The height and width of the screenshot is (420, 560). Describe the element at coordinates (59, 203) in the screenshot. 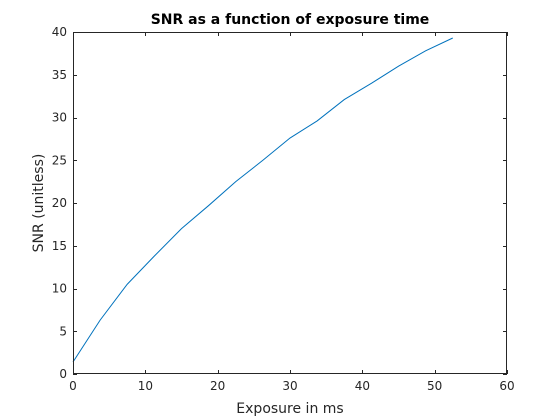

I see `y-tick-label: 20` at that location.